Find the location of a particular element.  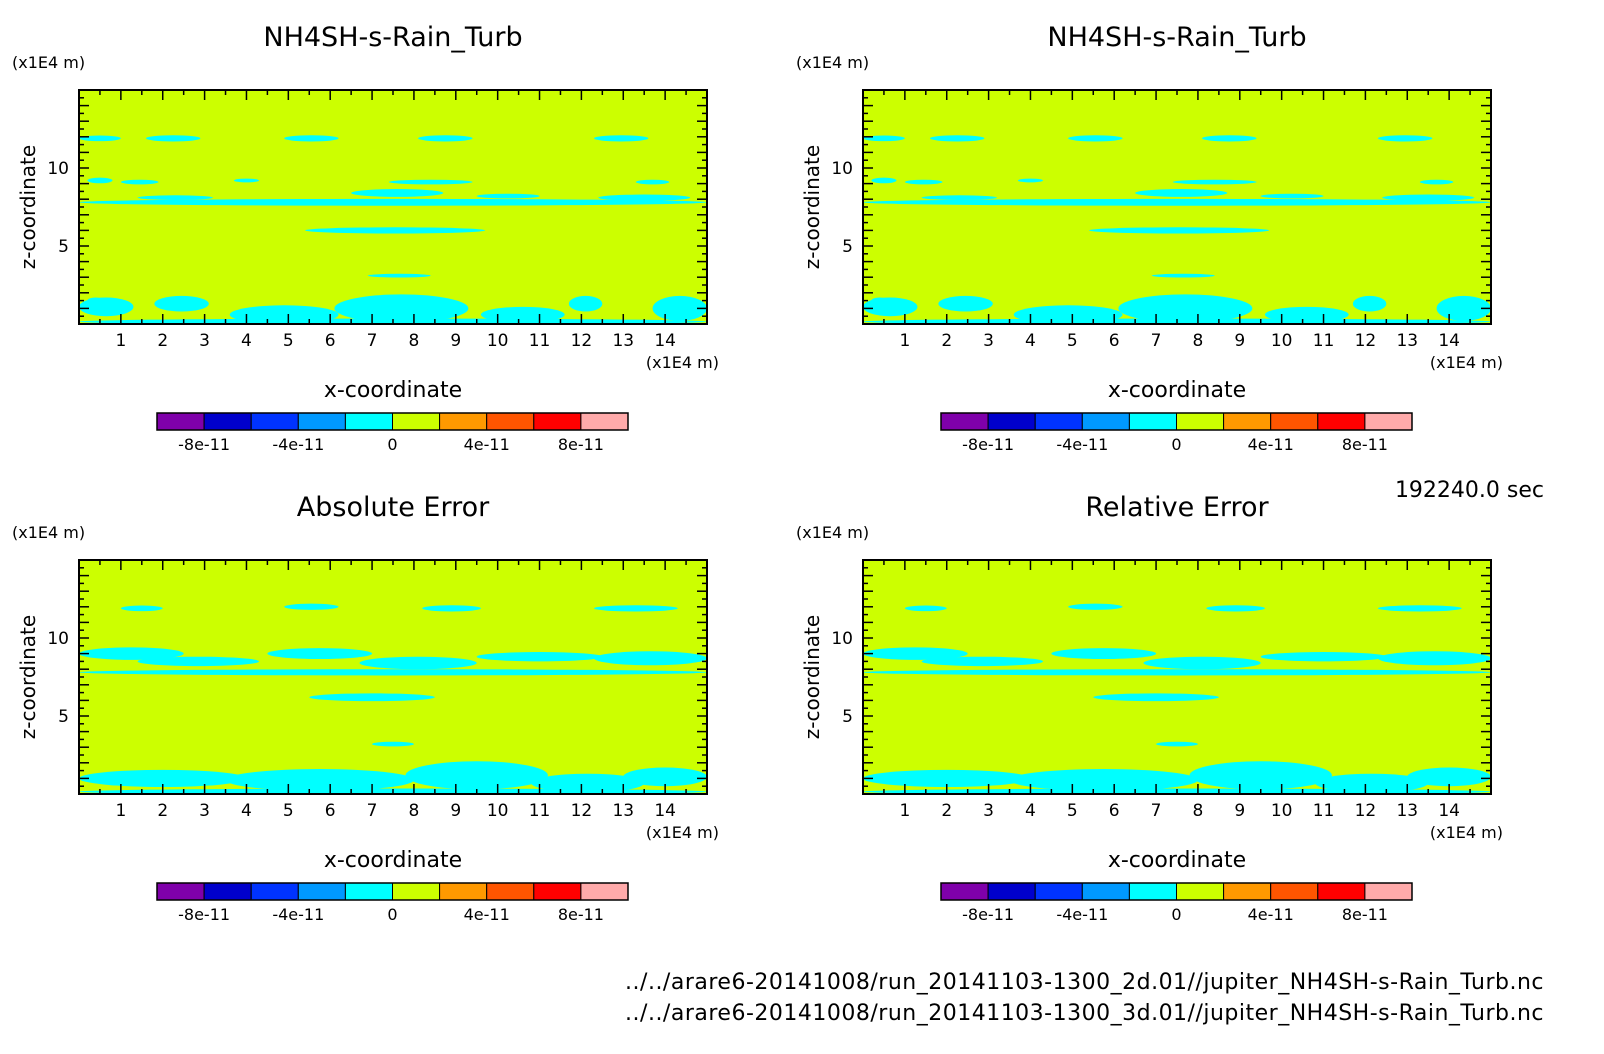

chart-title: NH4SH-s-Rain_Turb is located at coordinates (392, 37).